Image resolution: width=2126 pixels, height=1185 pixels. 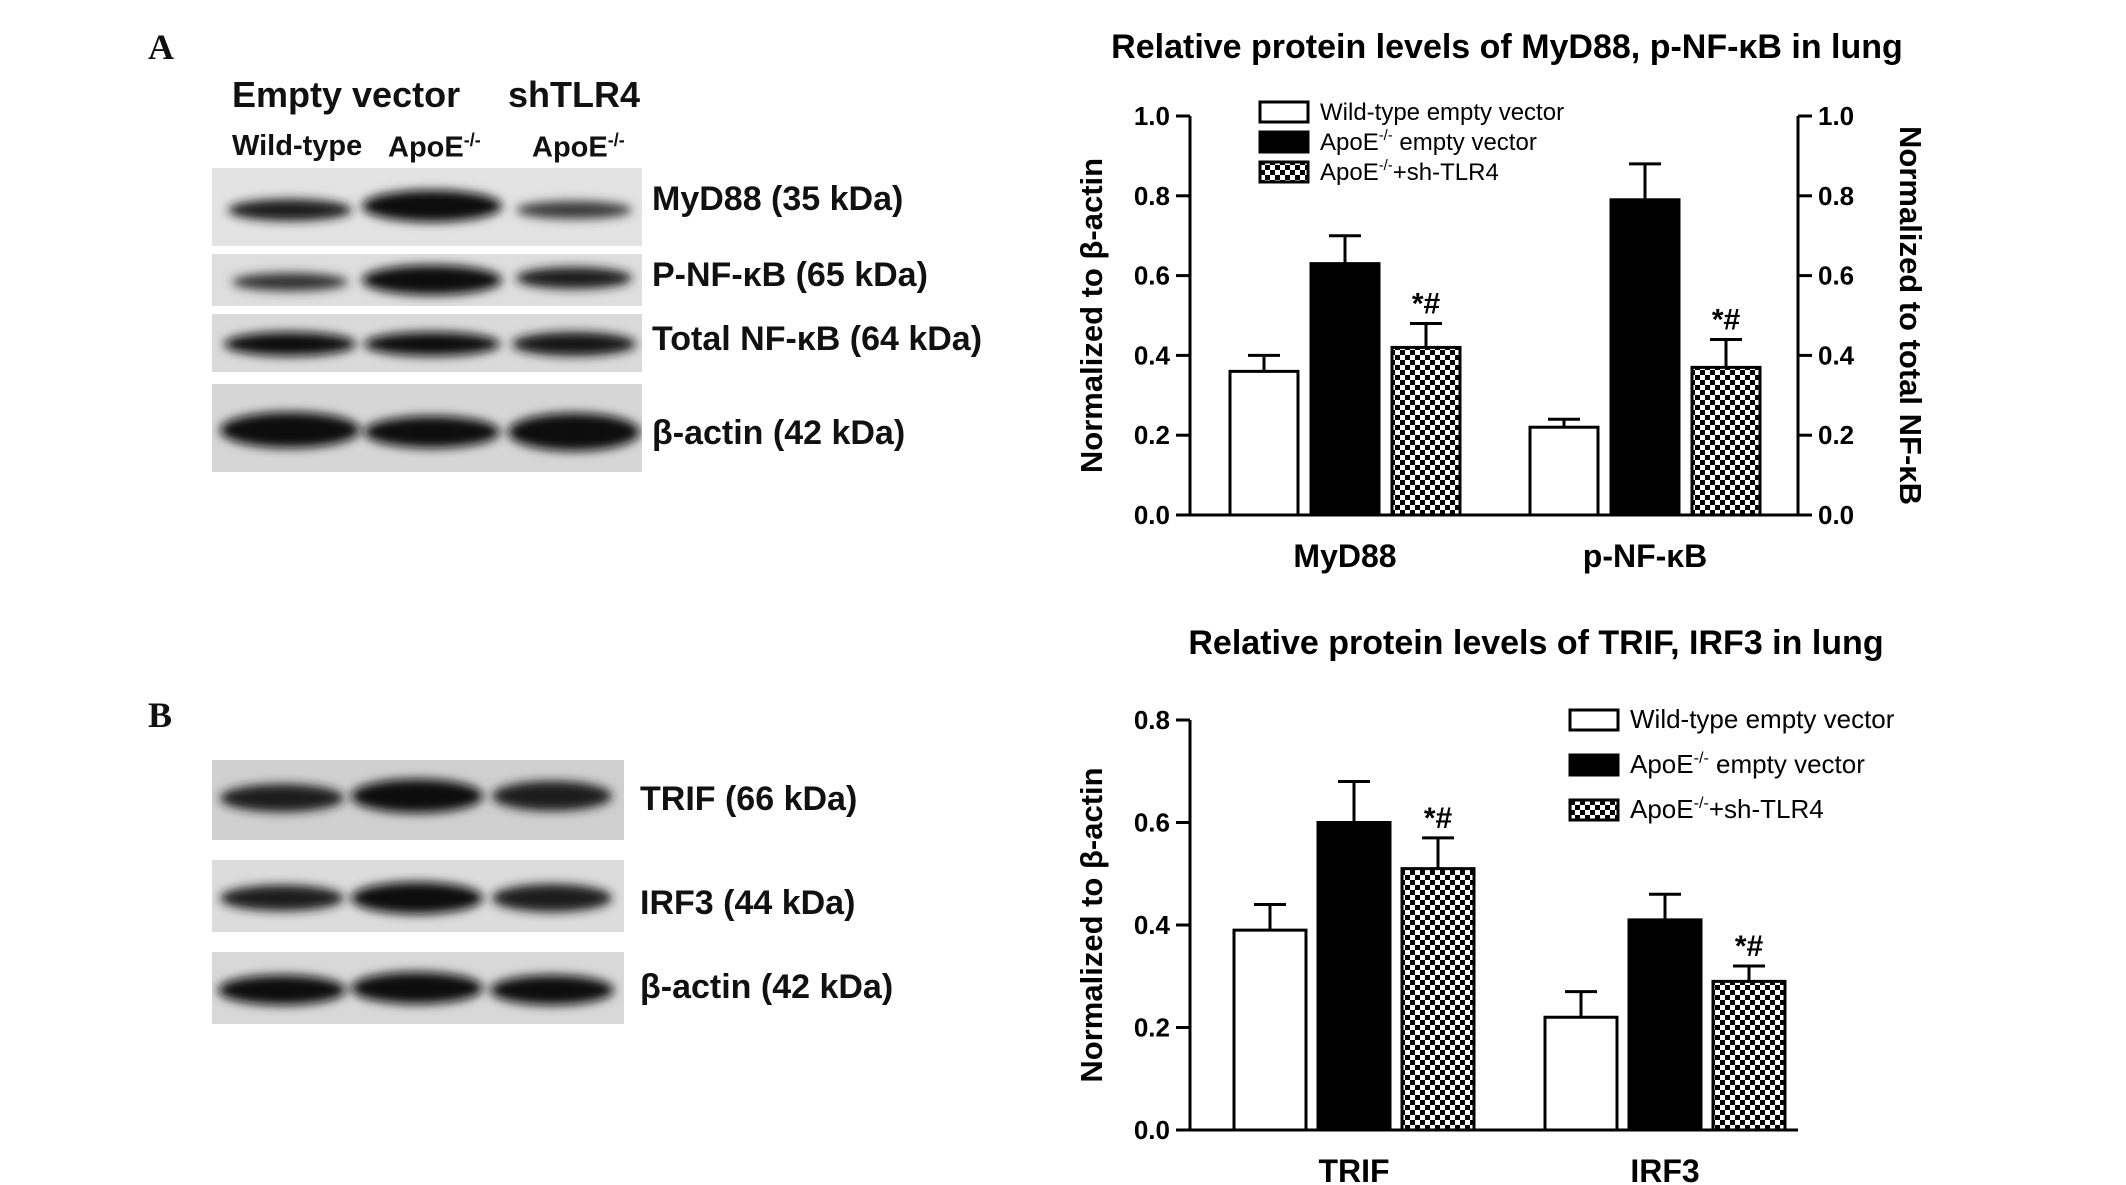 I want to click on blot-image-b, so click(x=418, y=892).